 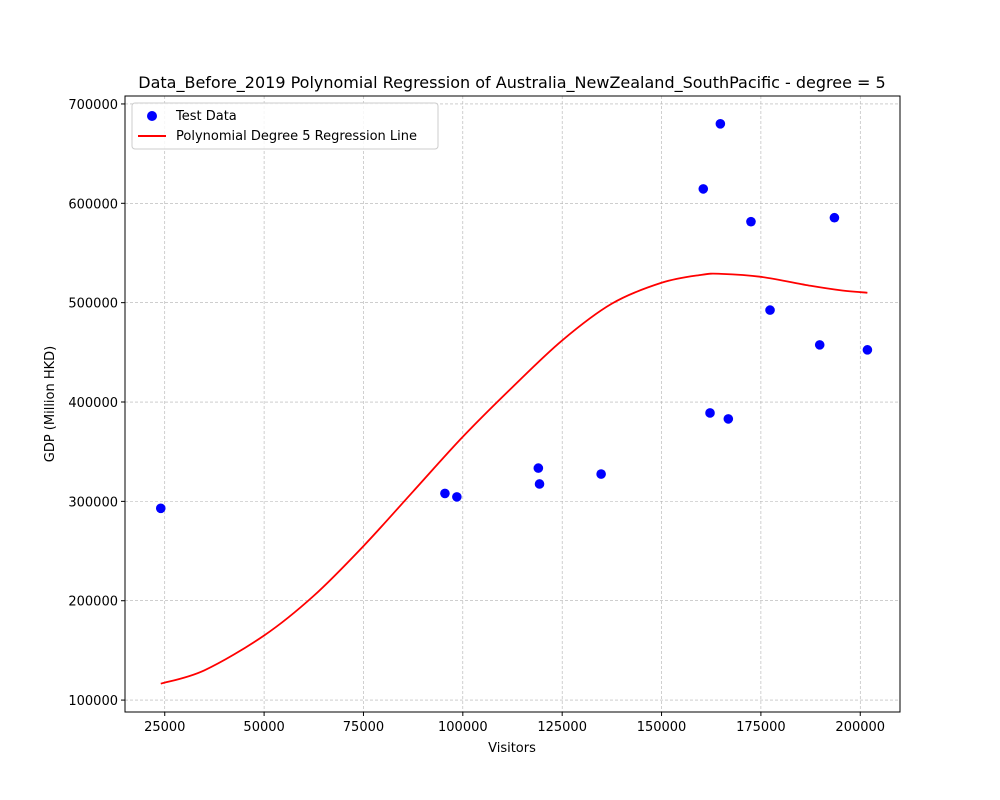 What do you see at coordinates (206, 116) in the screenshot?
I see `legend-label-test-data: Test Data` at bounding box center [206, 116].